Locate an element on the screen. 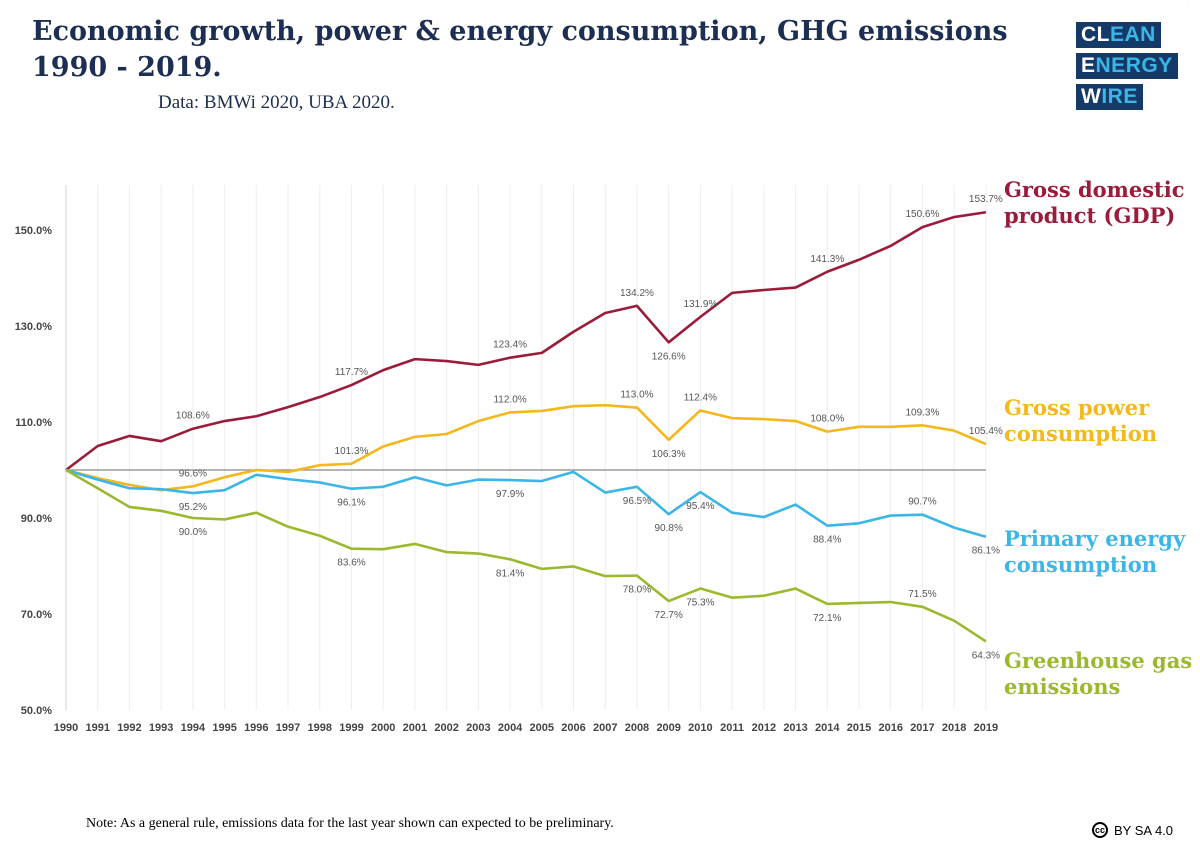 The width and height of the screenshot is (1200, 848). x-tick-label: 1998 is located at coordinates (320, 728).